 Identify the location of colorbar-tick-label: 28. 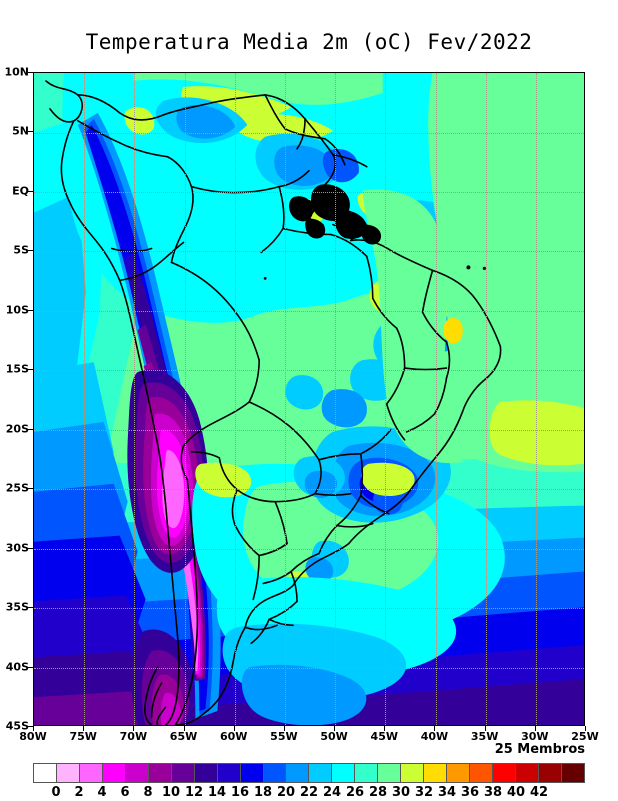
(378, 792).